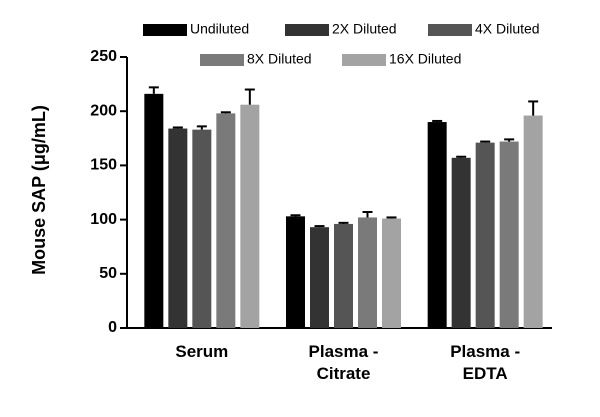 The width and height of the screenshot is (600, 417). What do you see at coordinates (202, 351) in the screenshot?
I see `x-tick-label: Serum` at bounding box center [202, 351].